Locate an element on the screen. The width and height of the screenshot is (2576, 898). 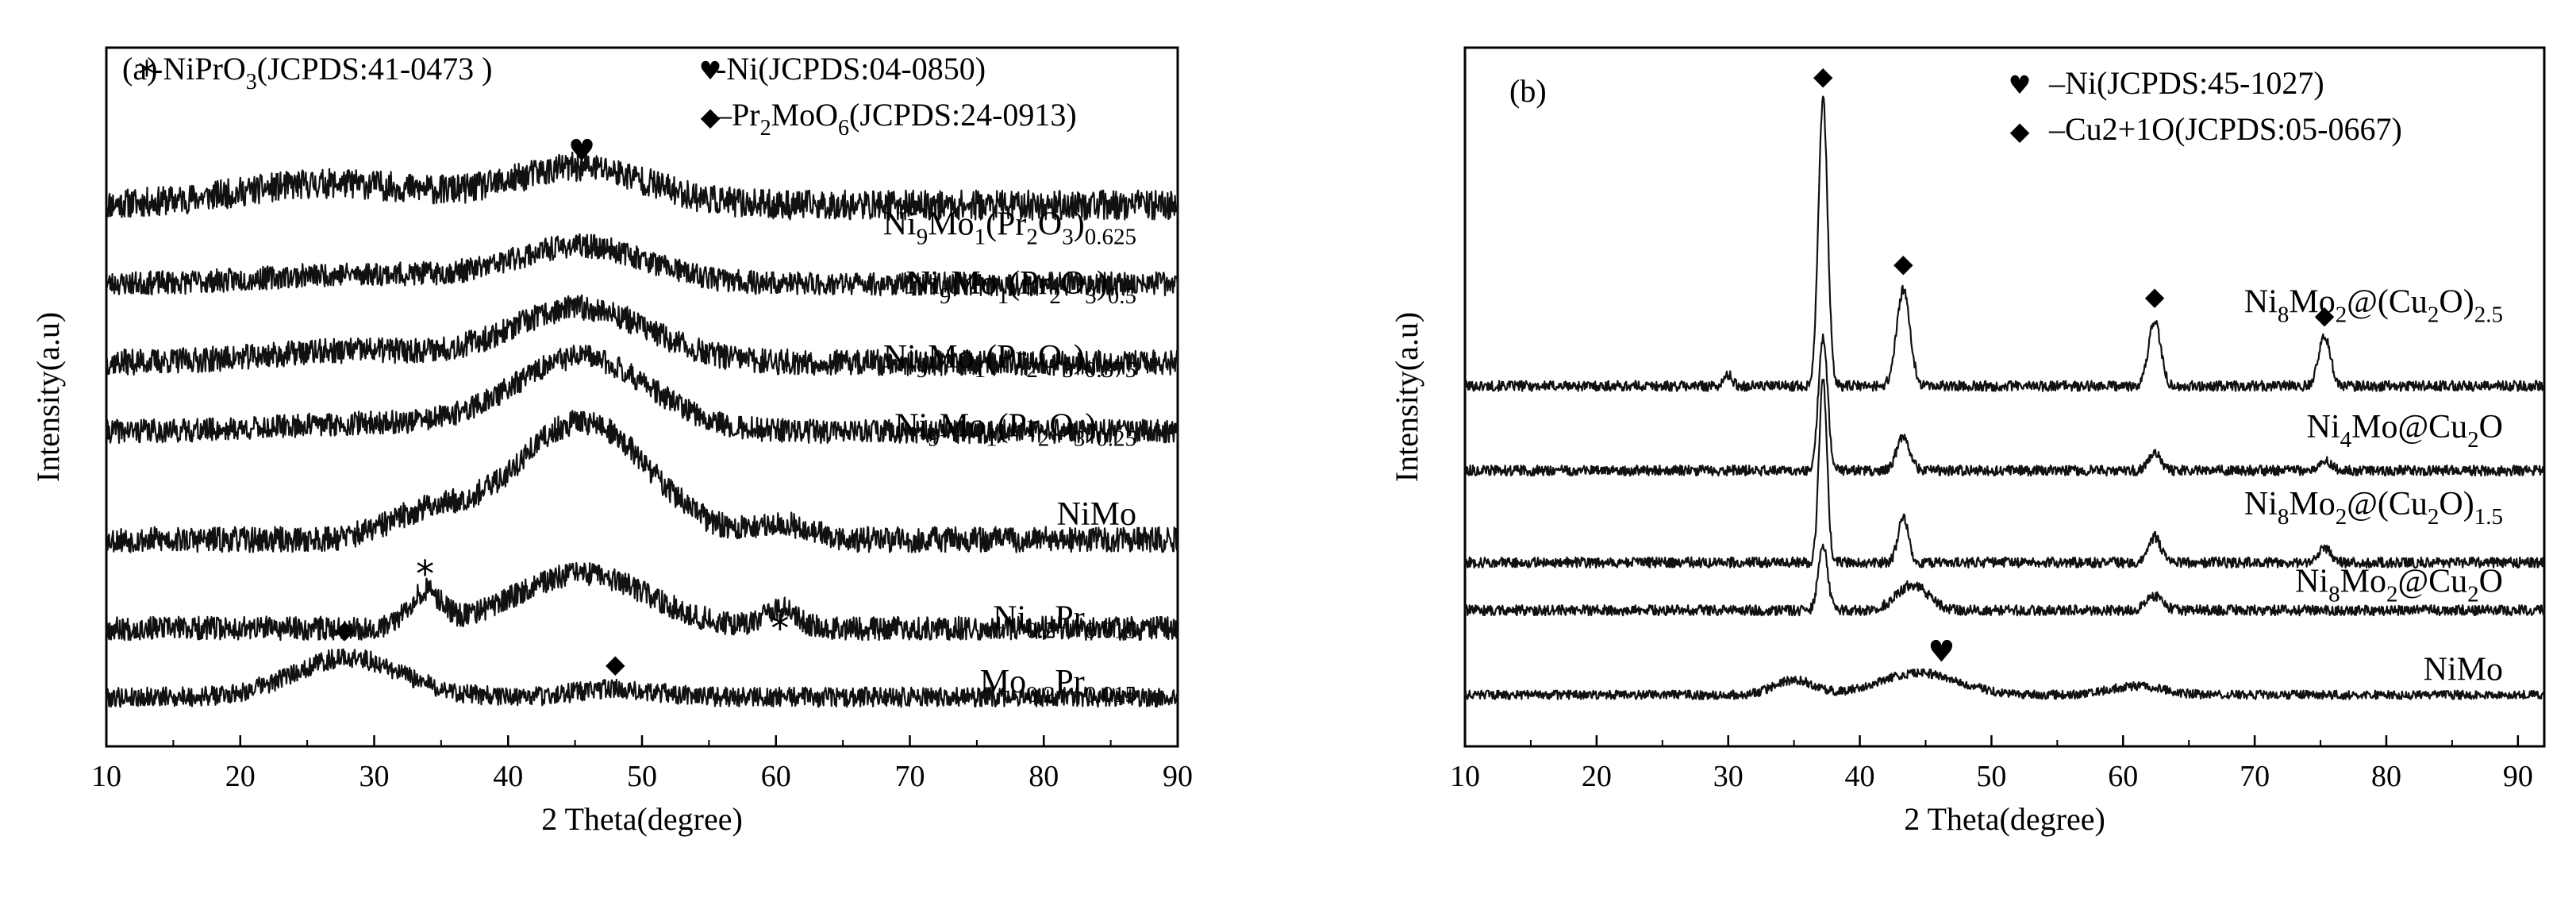
panel-a-x-tick-label-80: 80 is located at coordinates (1043, 777).